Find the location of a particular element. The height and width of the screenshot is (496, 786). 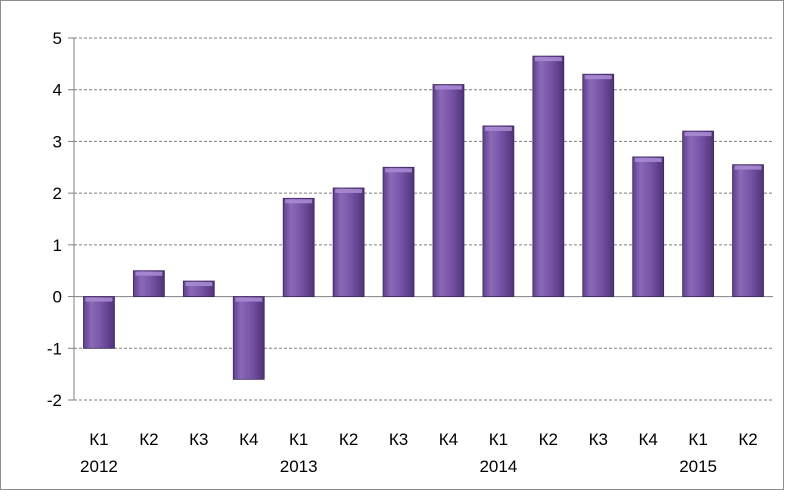

year-label: 2012 is located at coordinates (99, 466).